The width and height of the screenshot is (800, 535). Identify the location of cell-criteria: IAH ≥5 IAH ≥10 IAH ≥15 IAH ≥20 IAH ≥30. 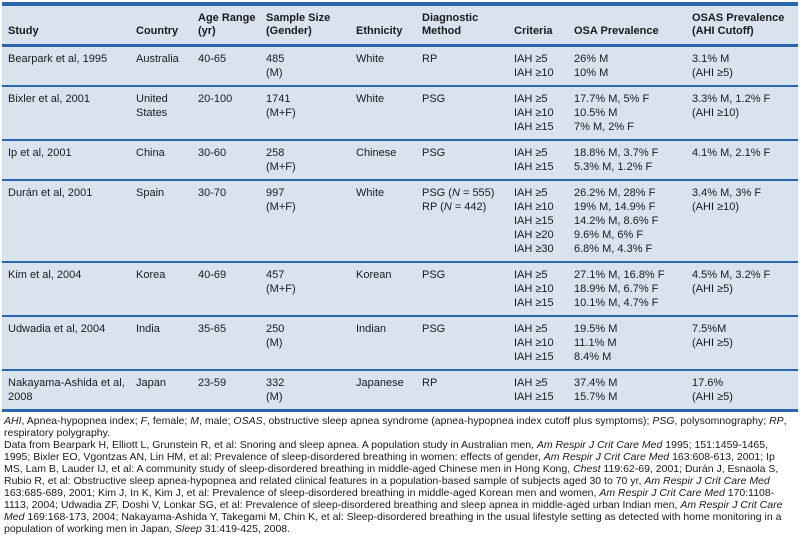
(538, 220).